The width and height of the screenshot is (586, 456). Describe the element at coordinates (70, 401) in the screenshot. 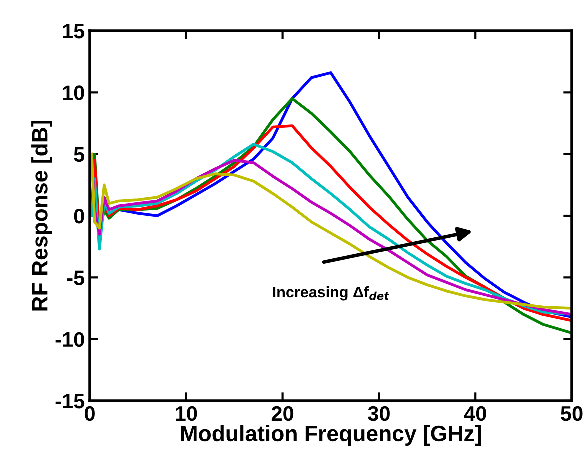

I see `y-tick-label: -15` at that location.